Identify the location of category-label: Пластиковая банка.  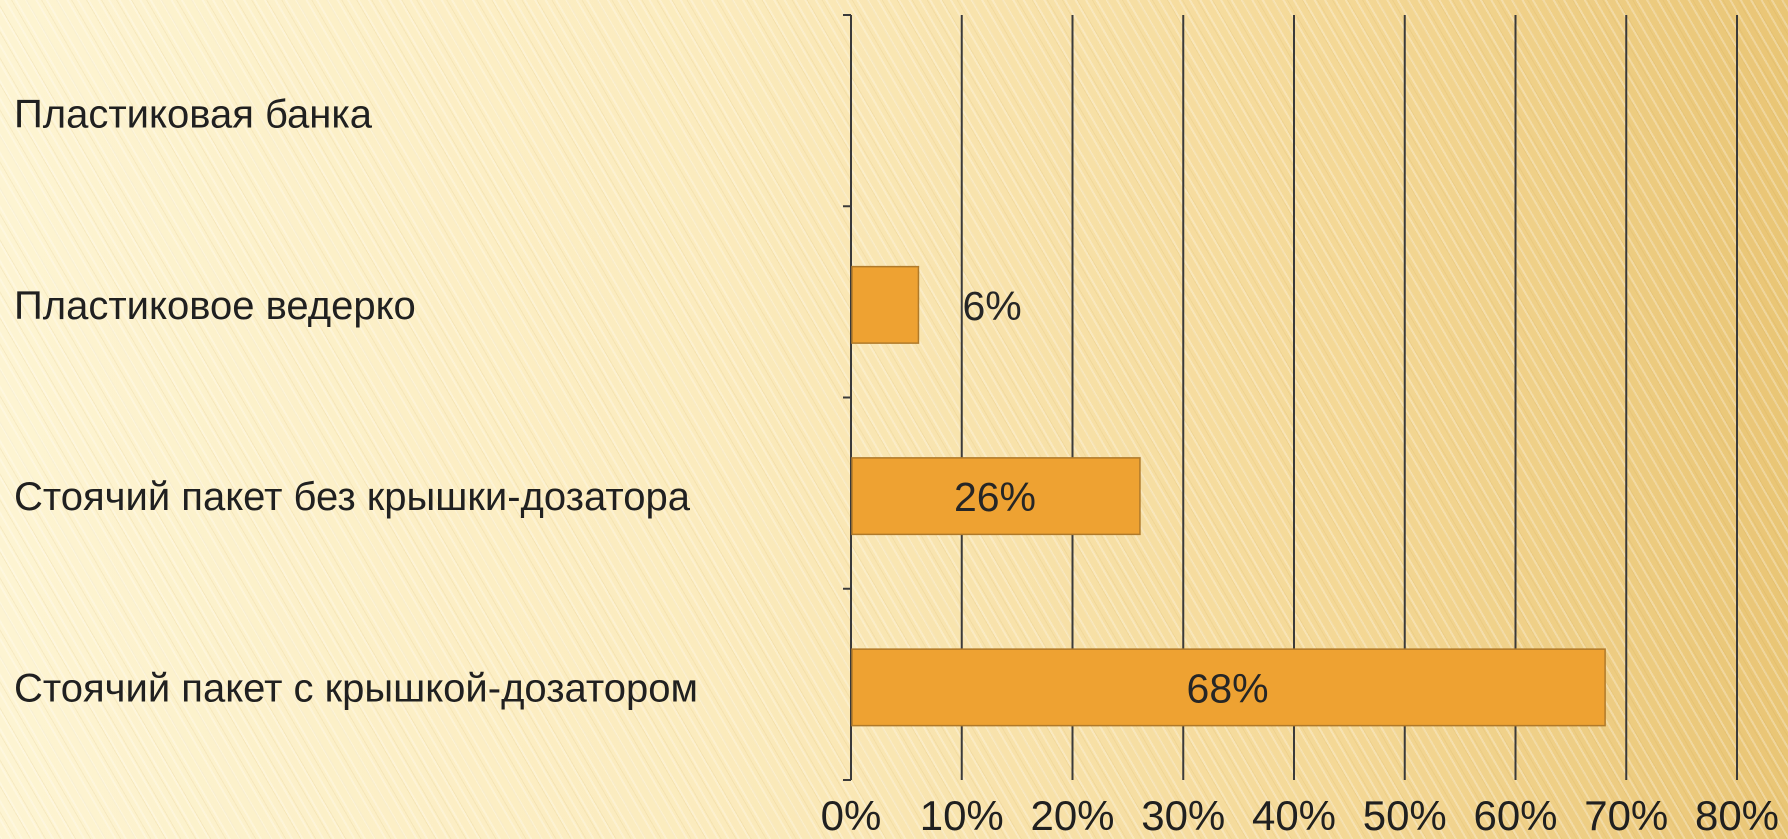
(193, 115).